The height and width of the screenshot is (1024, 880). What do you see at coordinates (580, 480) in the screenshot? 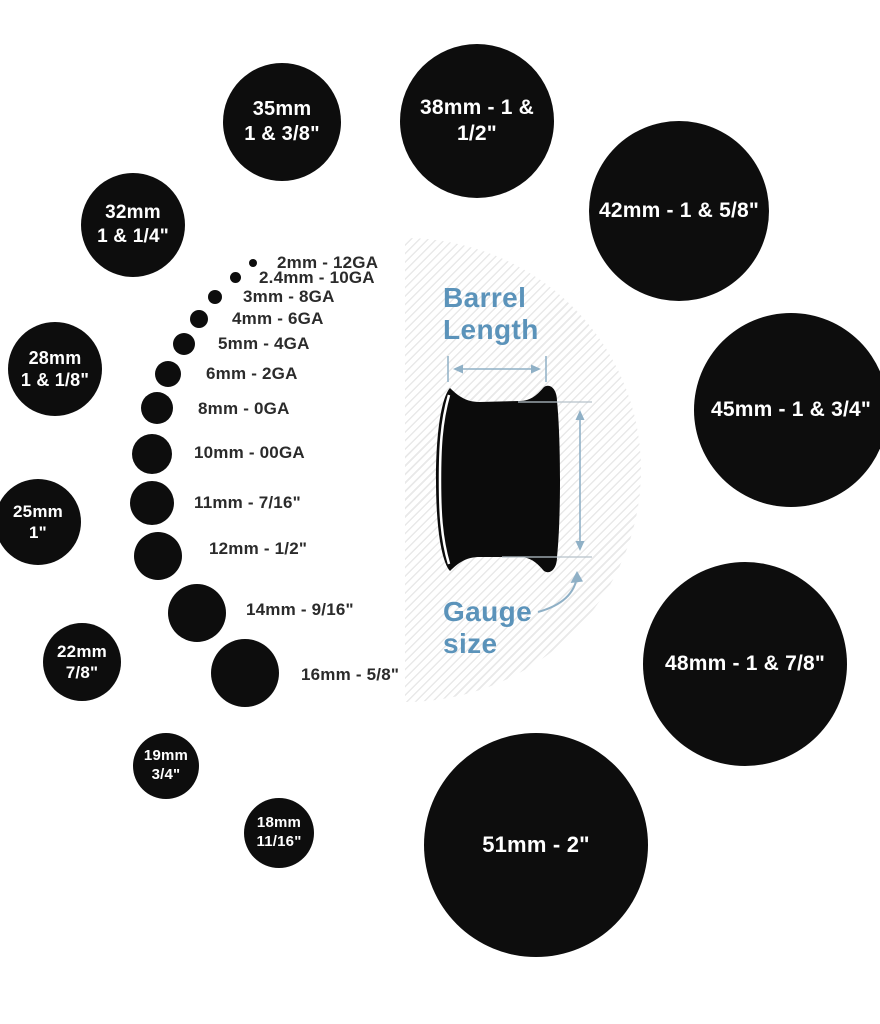
I see `gauge-size-arrow` at bounding box center [580, 480].